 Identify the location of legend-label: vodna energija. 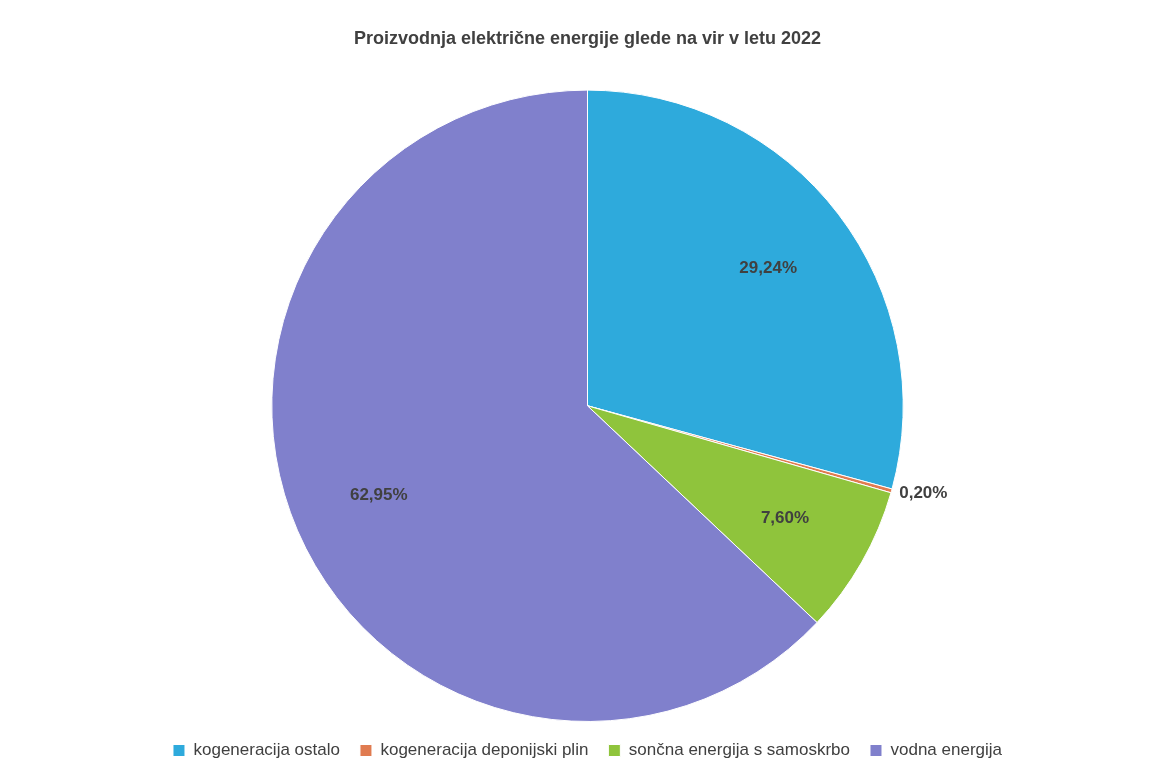
(946, 750).